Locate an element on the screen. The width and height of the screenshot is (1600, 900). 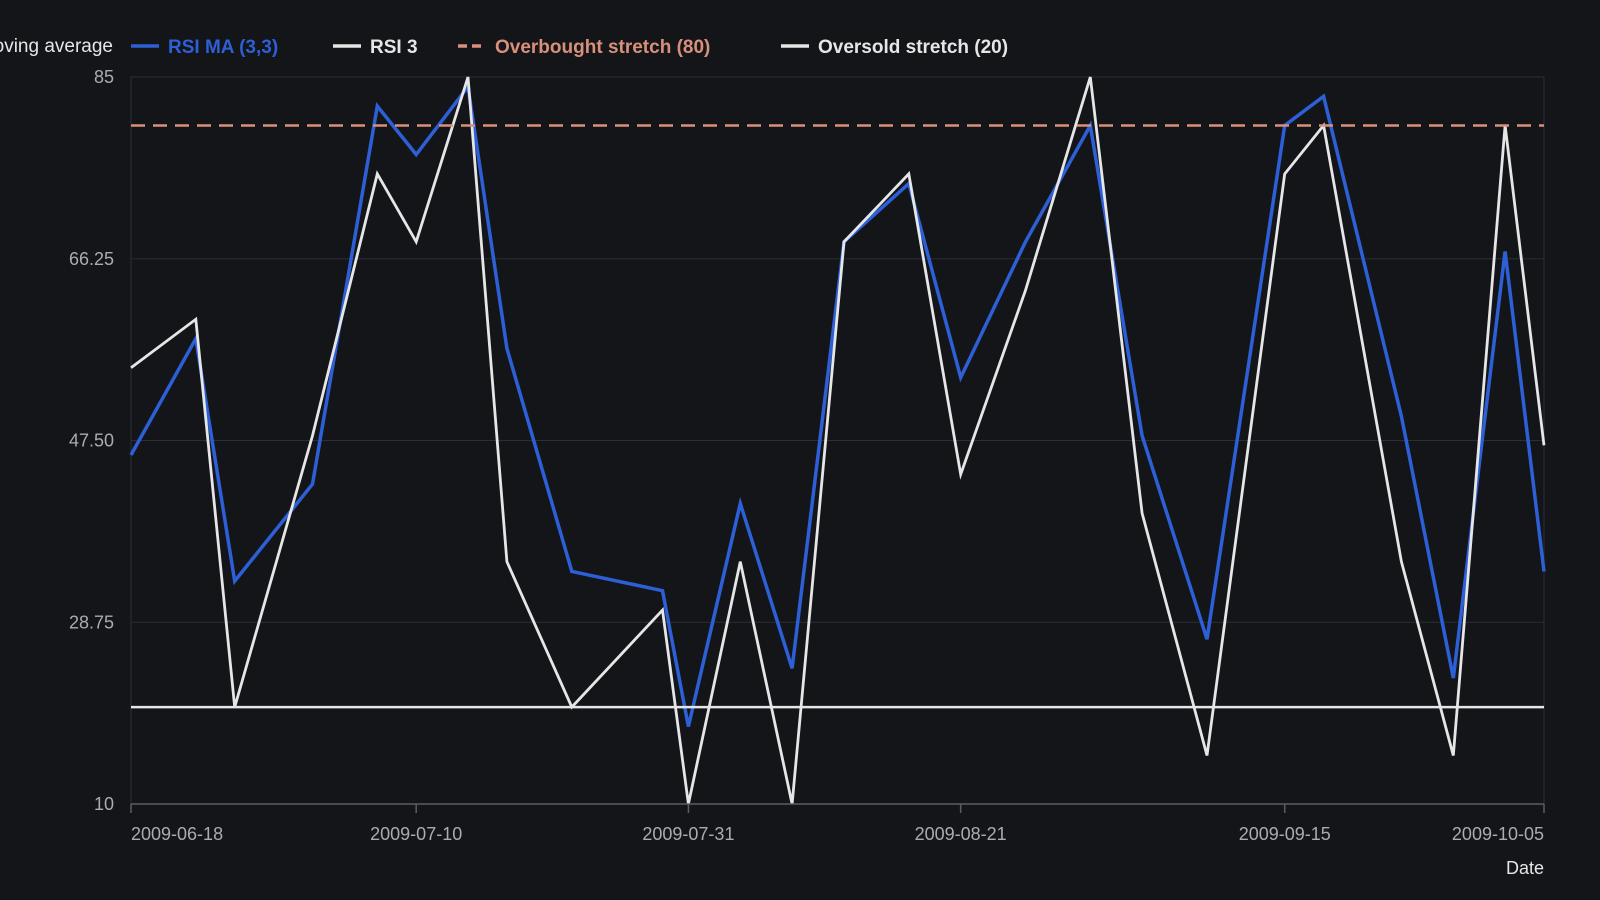
x-tick-label: 2009-07-31 is located at coordinates (688, 834).